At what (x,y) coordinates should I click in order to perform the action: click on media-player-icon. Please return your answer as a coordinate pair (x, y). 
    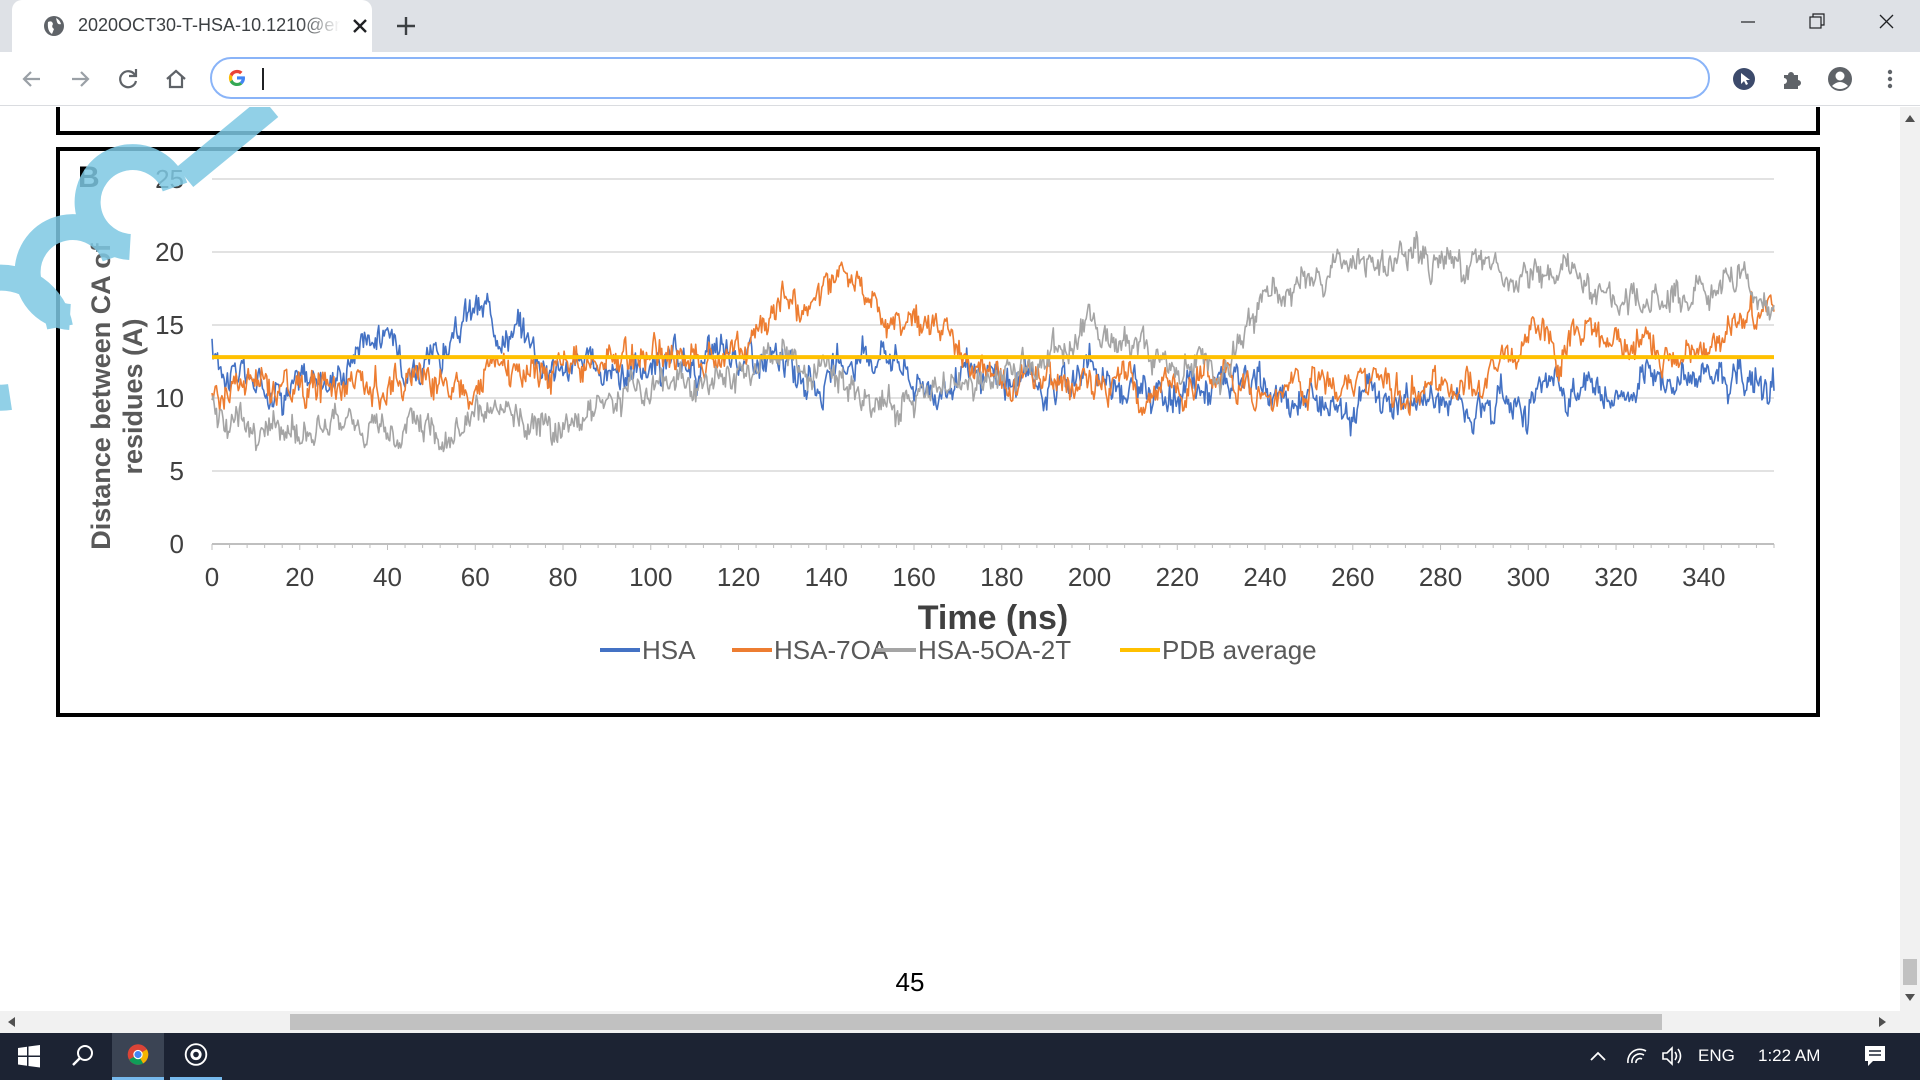
    Looking at the image, I should click on (196, 1056).